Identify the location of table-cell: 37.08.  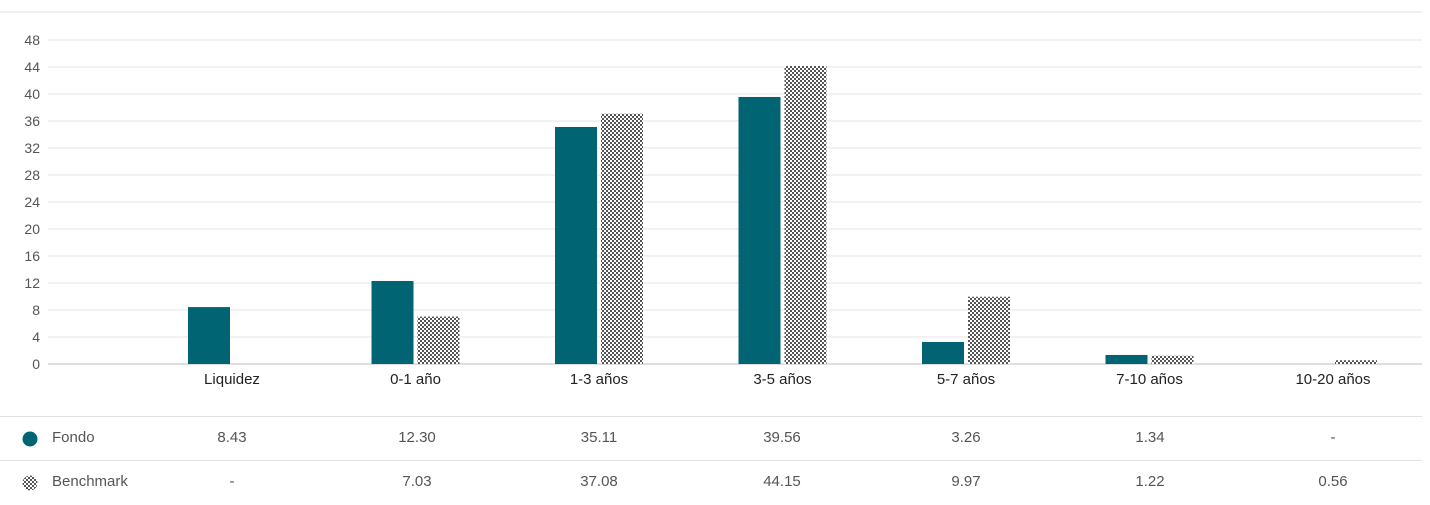
(599, 481).